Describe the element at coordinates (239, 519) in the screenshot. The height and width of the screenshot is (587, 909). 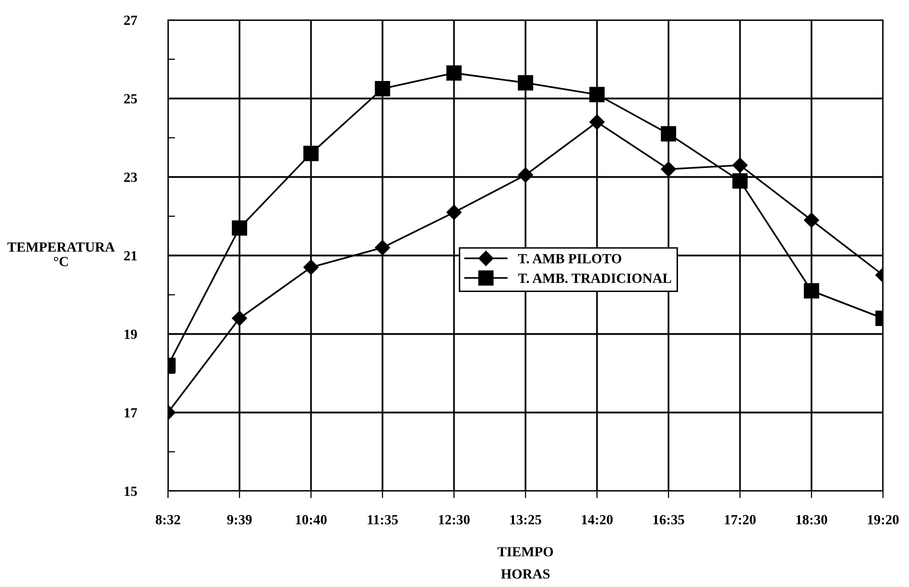
I see `x-tick-label: 9:39` at that location.